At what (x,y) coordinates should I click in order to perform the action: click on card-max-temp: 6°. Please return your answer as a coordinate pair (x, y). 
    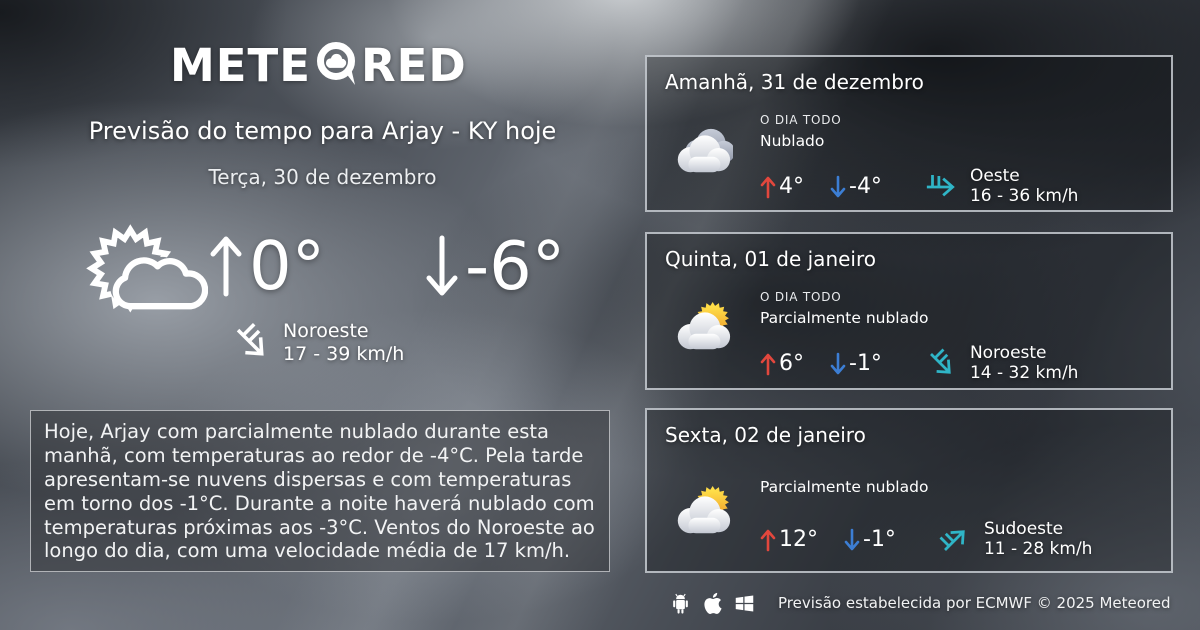
    Looking at the image, I should click on (782, 363).